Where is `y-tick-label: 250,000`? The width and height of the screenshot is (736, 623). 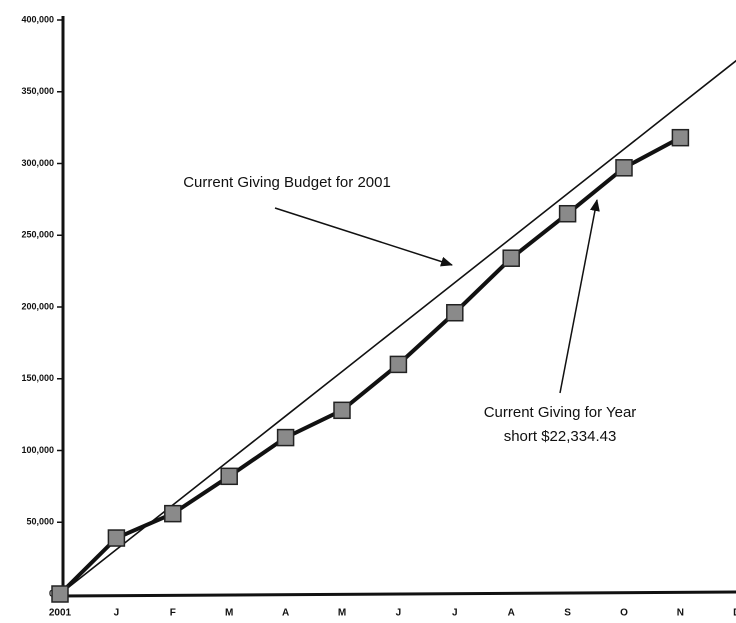 y-tick-label: 250,000 is located at coordinates (37, 235).